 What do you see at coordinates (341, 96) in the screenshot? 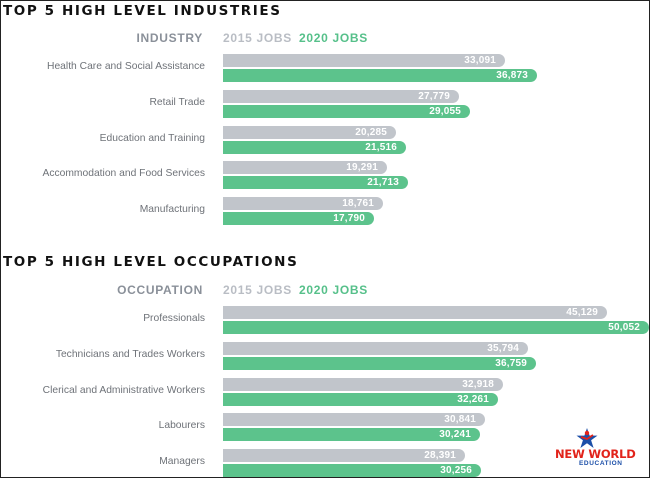
I see `bar-2015: 27,779` at bounding box center [341, 96].